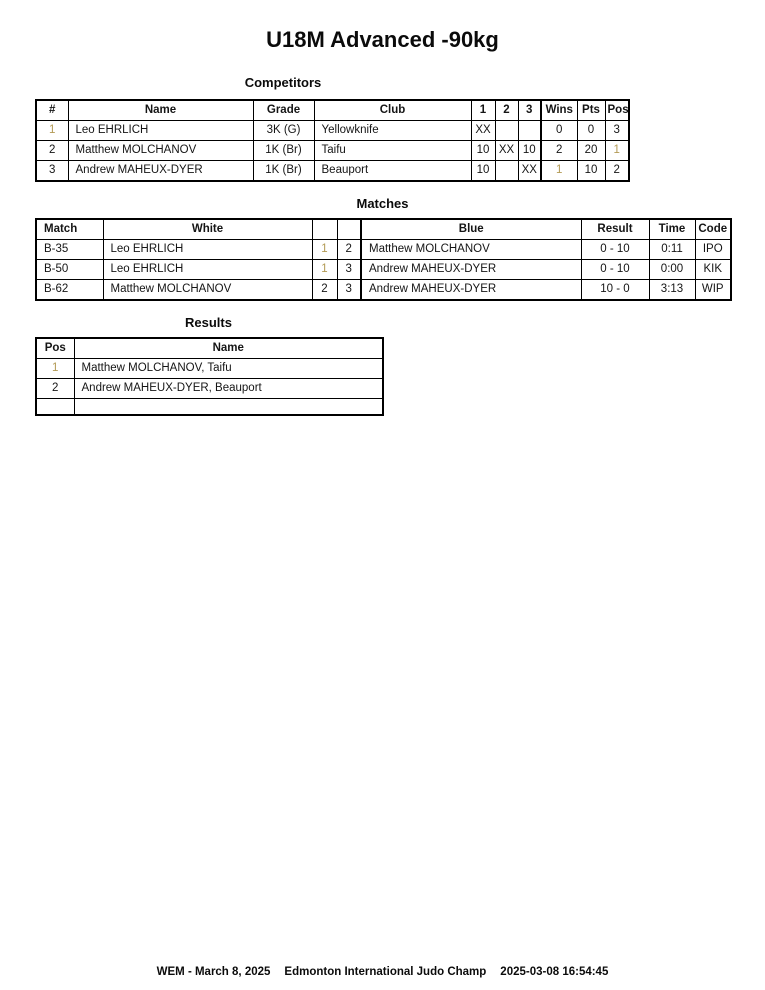 This screenshot has height=990, width=765. I want to click on competitor-number: 1, so click(52, 130).